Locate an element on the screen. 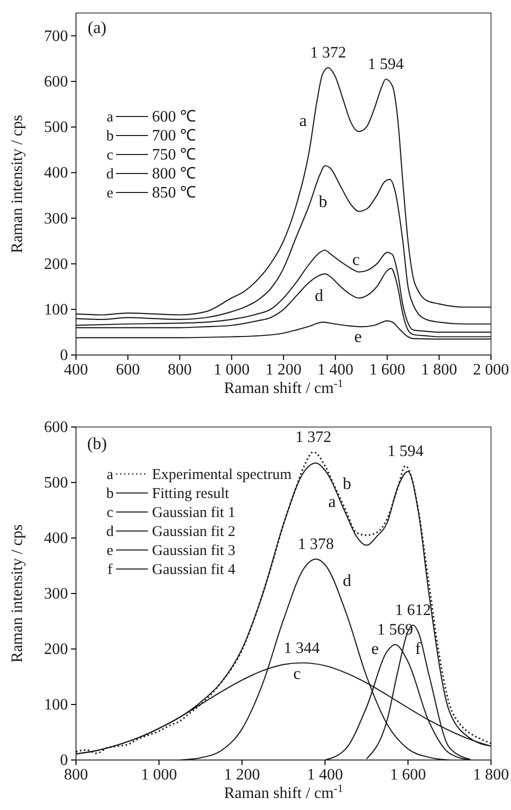  legend-label: 750 ℃ is located at coordinates (174, 155).